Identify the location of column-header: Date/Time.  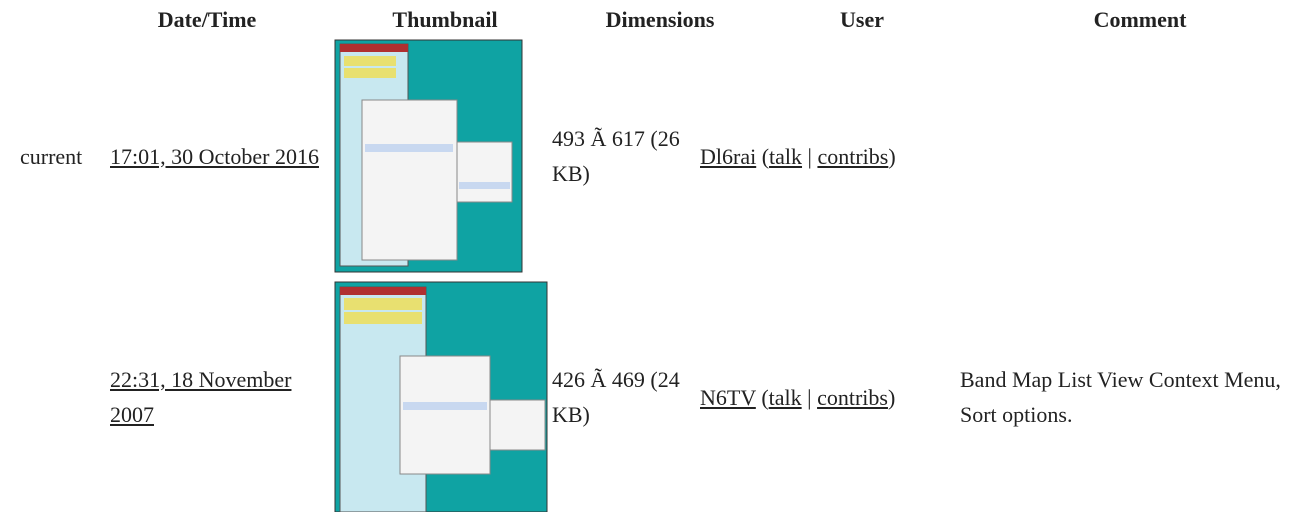
(207, 19).